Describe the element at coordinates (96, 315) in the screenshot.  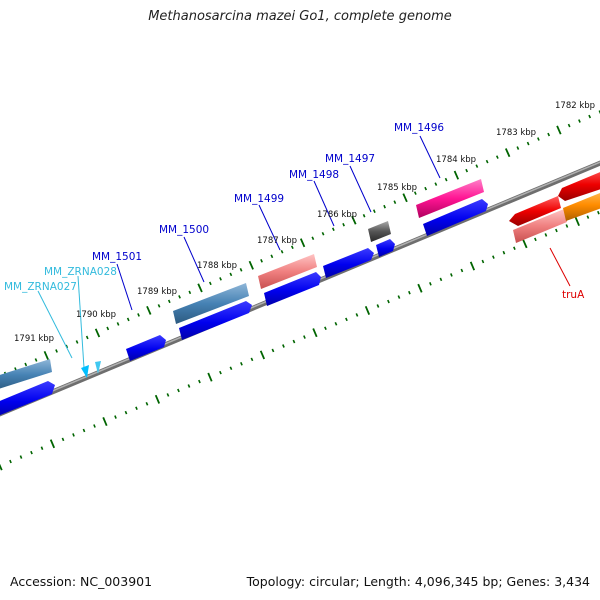
I see `ruler-label: 1790 kbp` at that location.